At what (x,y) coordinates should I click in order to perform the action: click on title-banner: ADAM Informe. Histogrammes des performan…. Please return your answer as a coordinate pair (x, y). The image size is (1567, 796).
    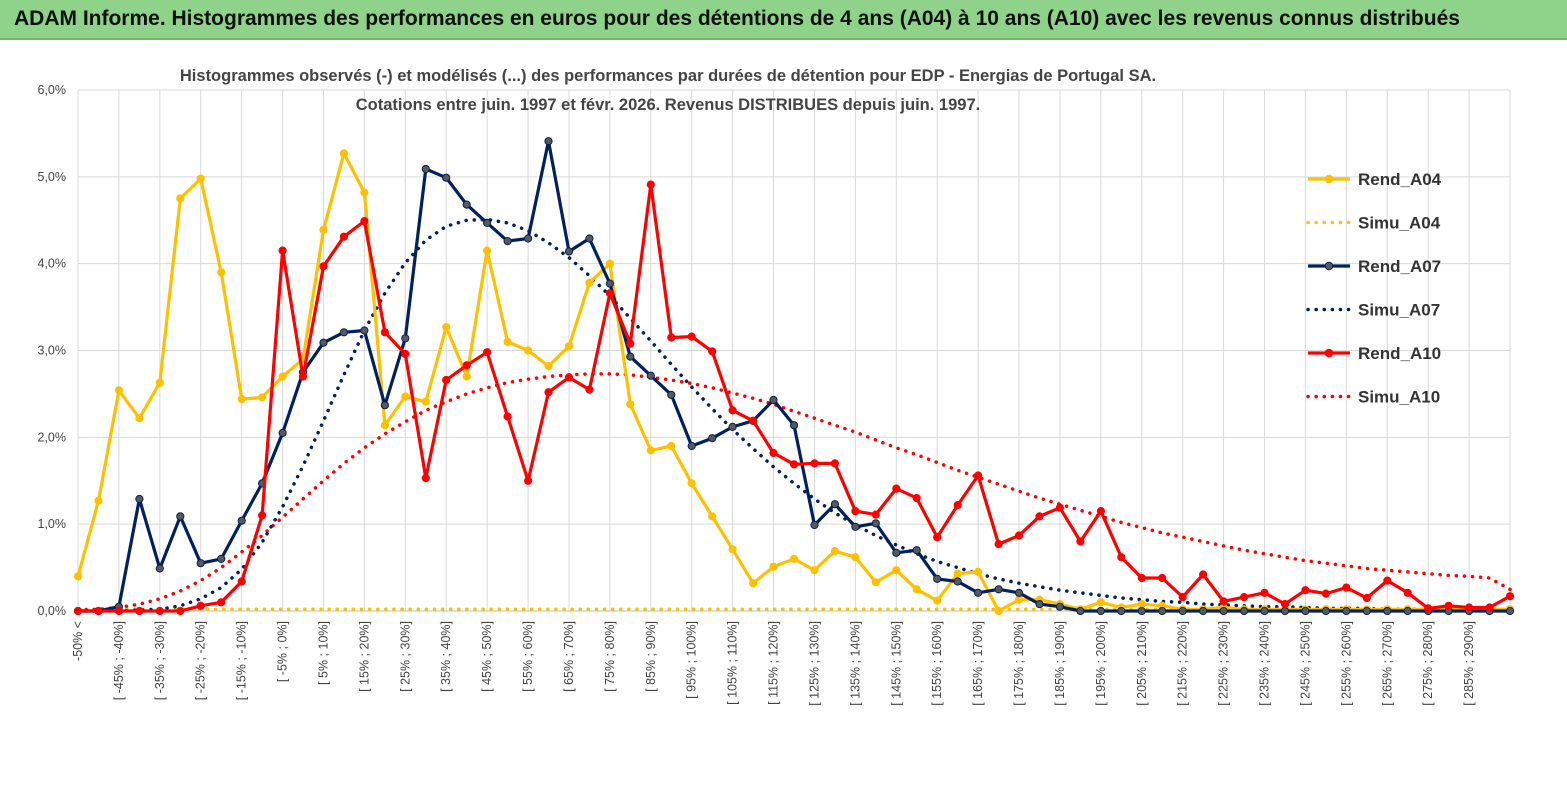
    Looking at the image, I should click on (783, 20).